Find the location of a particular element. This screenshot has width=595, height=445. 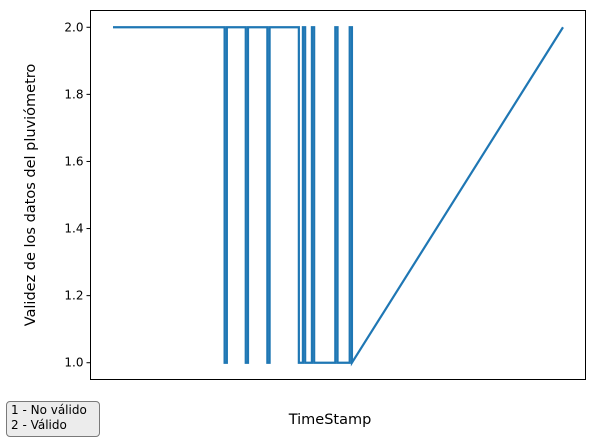

y-axis-ticks: 1.0 1.2 1.4 1.6 1.8 2.0 is located at coordinates (77, 195).